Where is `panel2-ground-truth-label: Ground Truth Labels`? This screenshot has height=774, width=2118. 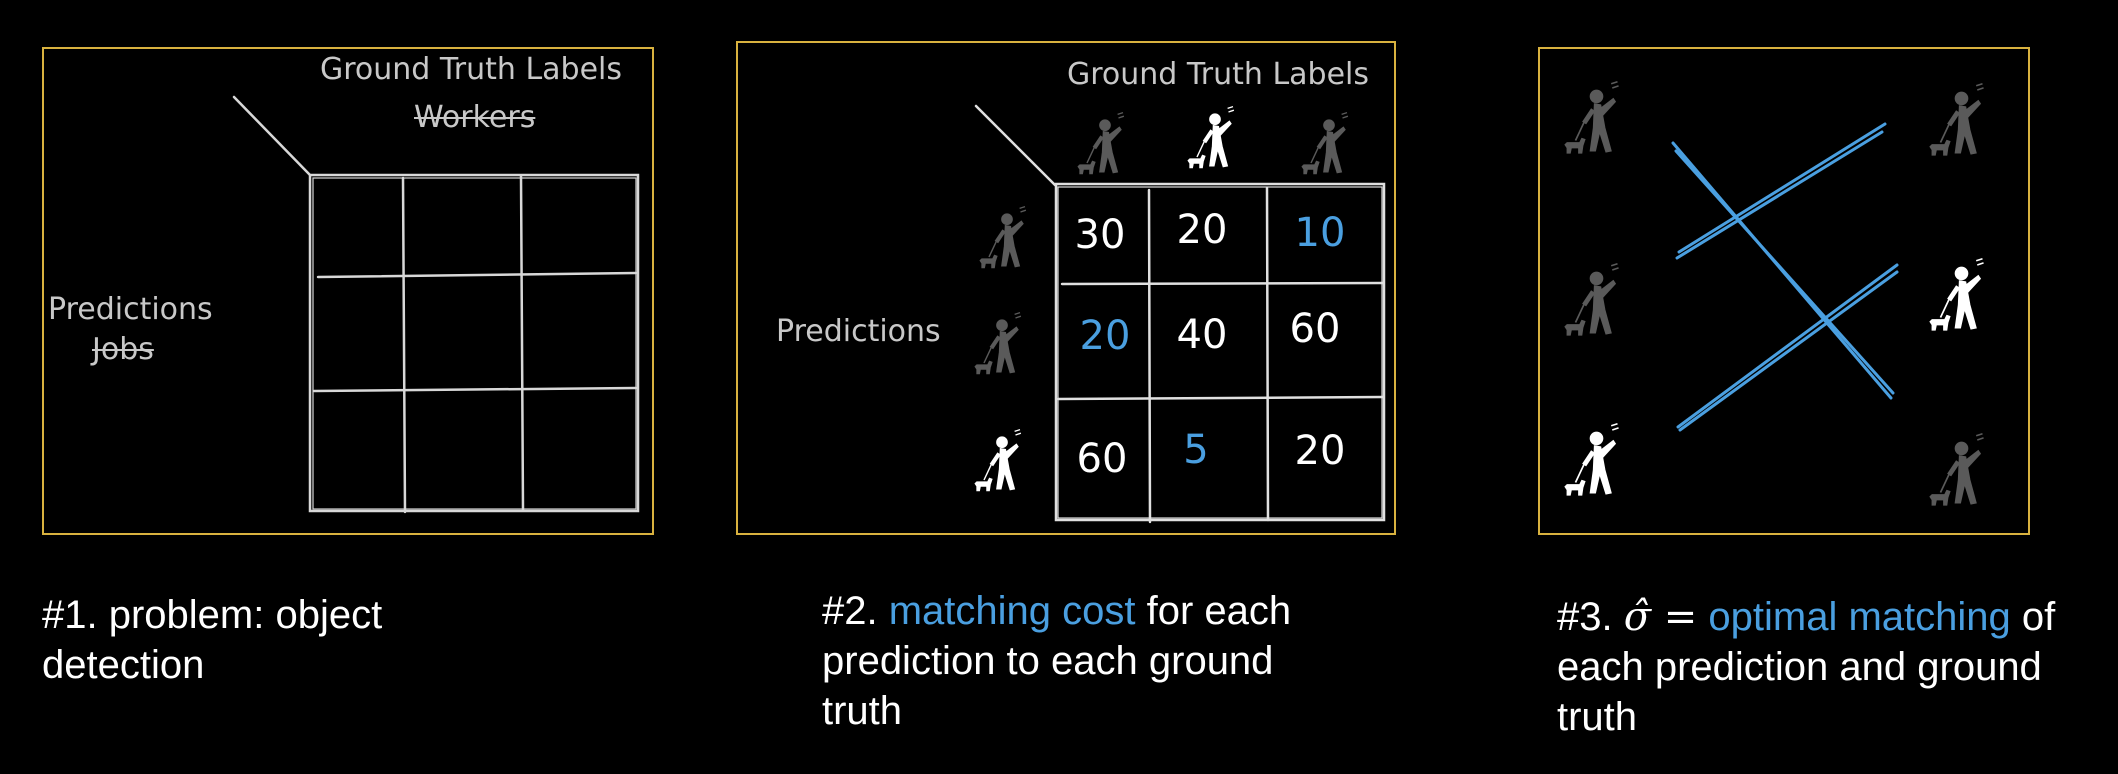 panel2-ground-truth-label: Ground Truth Labels is located at coordinates (1218, 74).